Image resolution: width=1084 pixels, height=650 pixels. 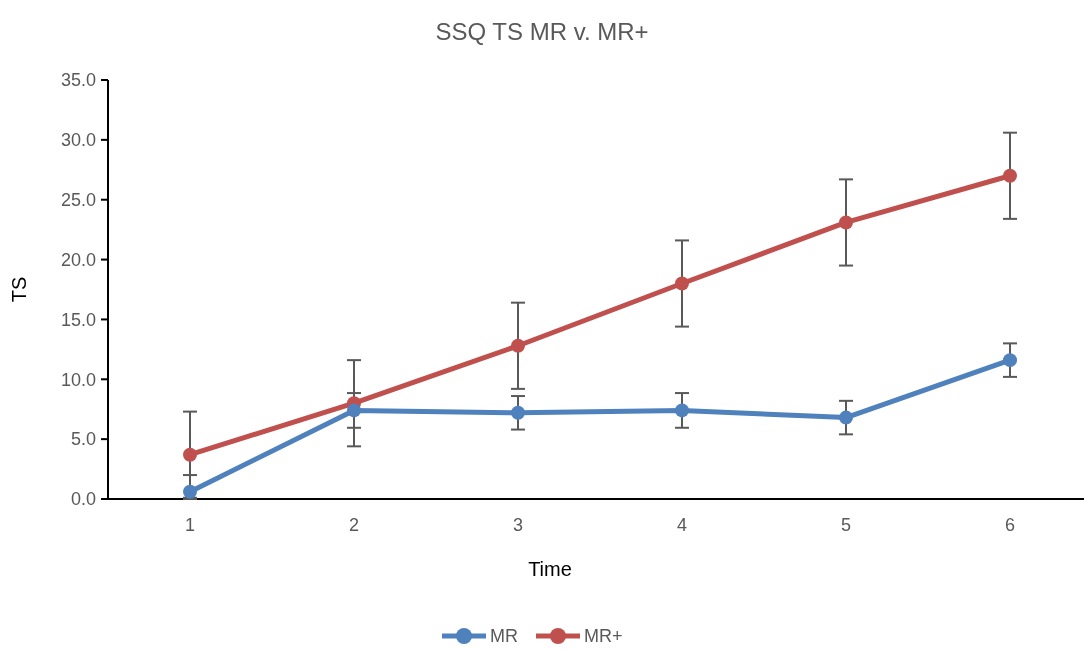 I want to click on y-tick-label: 30.0, so click(x=78, y=140).